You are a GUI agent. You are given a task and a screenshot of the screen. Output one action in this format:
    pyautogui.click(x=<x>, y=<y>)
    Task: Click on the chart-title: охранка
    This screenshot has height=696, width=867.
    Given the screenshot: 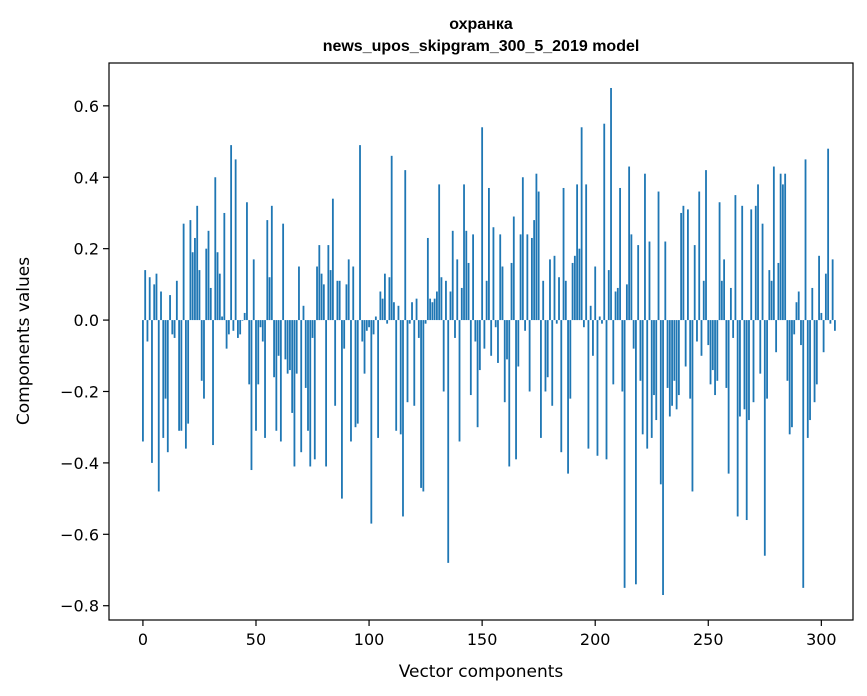 What is the action you would take?
    pyautogui.click(x=481, y=24)
    